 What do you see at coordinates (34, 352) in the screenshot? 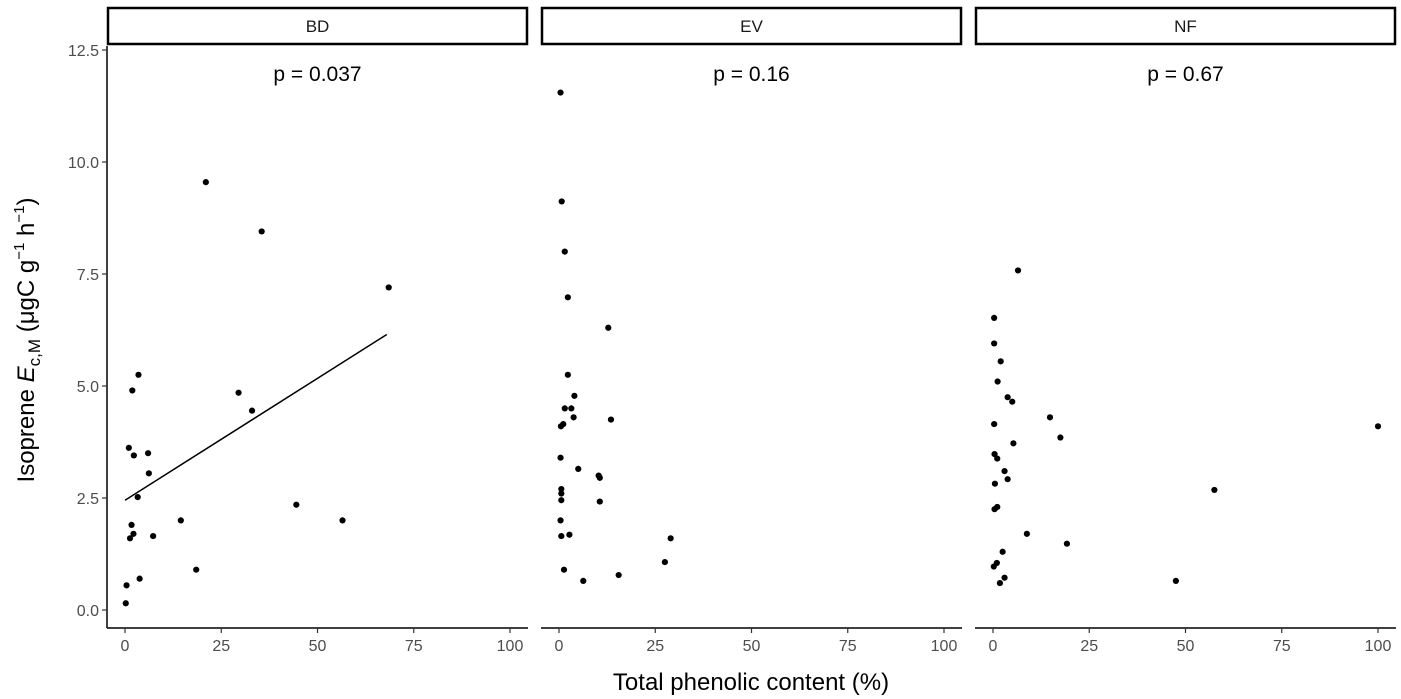
I see `y-axis-title-subscript: c,M` at bounding box center [34, 352].